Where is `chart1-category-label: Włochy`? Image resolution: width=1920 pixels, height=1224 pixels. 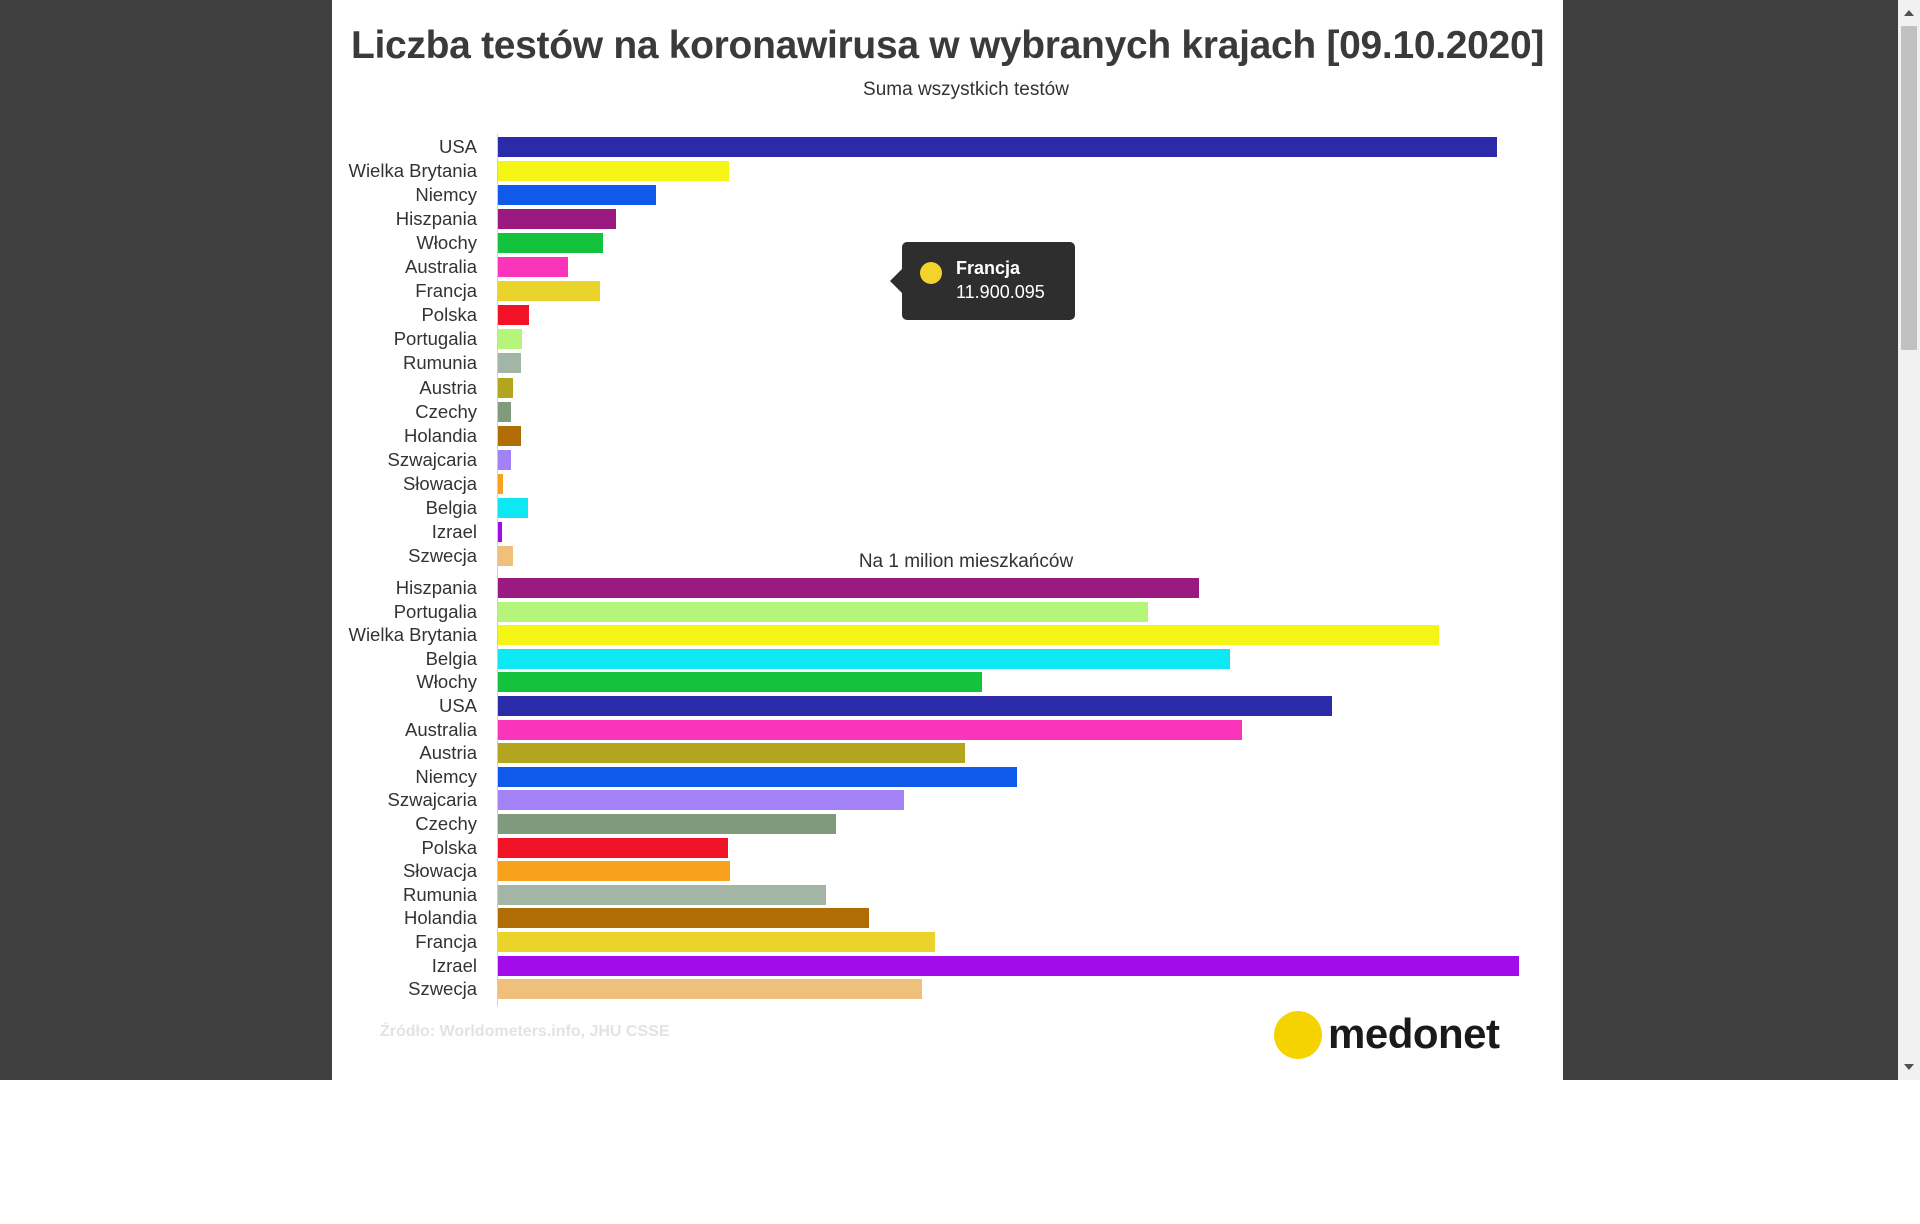
chart1-category-label: Włochy is located at coordinates (446, 243).